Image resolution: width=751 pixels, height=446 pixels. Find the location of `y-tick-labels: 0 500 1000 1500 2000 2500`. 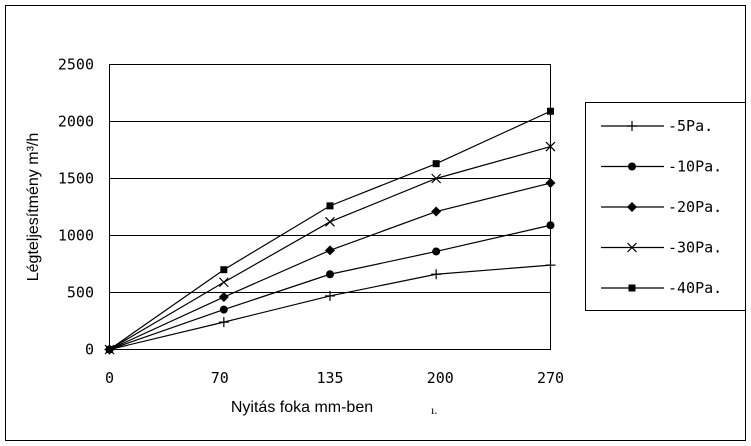

y-tick-labels: 0 500 1000 1500 2000 2500 is located at coordinates (76, 207).